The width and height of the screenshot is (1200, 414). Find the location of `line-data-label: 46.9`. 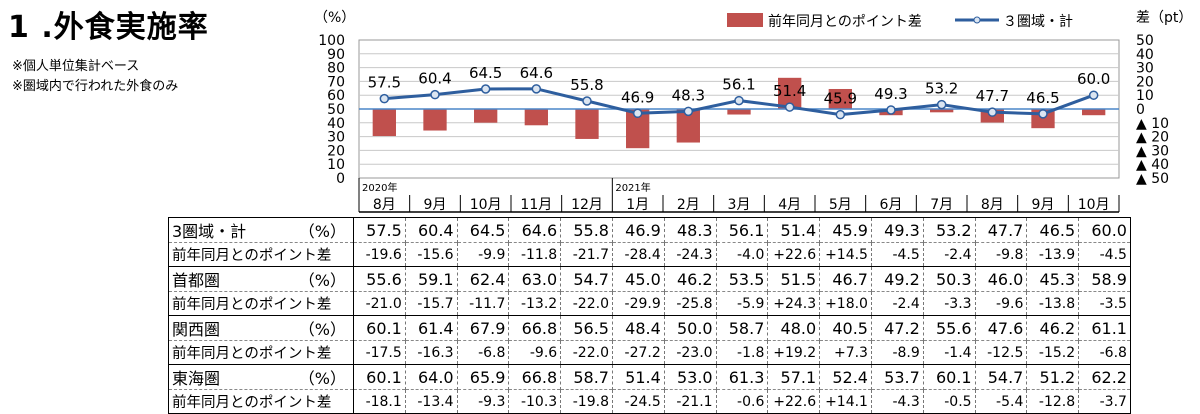

line-data-label: 46.9 is located at coordinates (637, 97).